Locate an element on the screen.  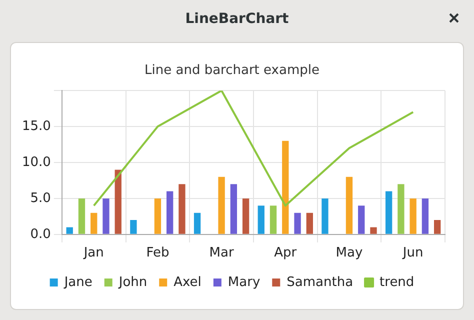
x-tick-label: Feb is located at coordinates (158, 253).